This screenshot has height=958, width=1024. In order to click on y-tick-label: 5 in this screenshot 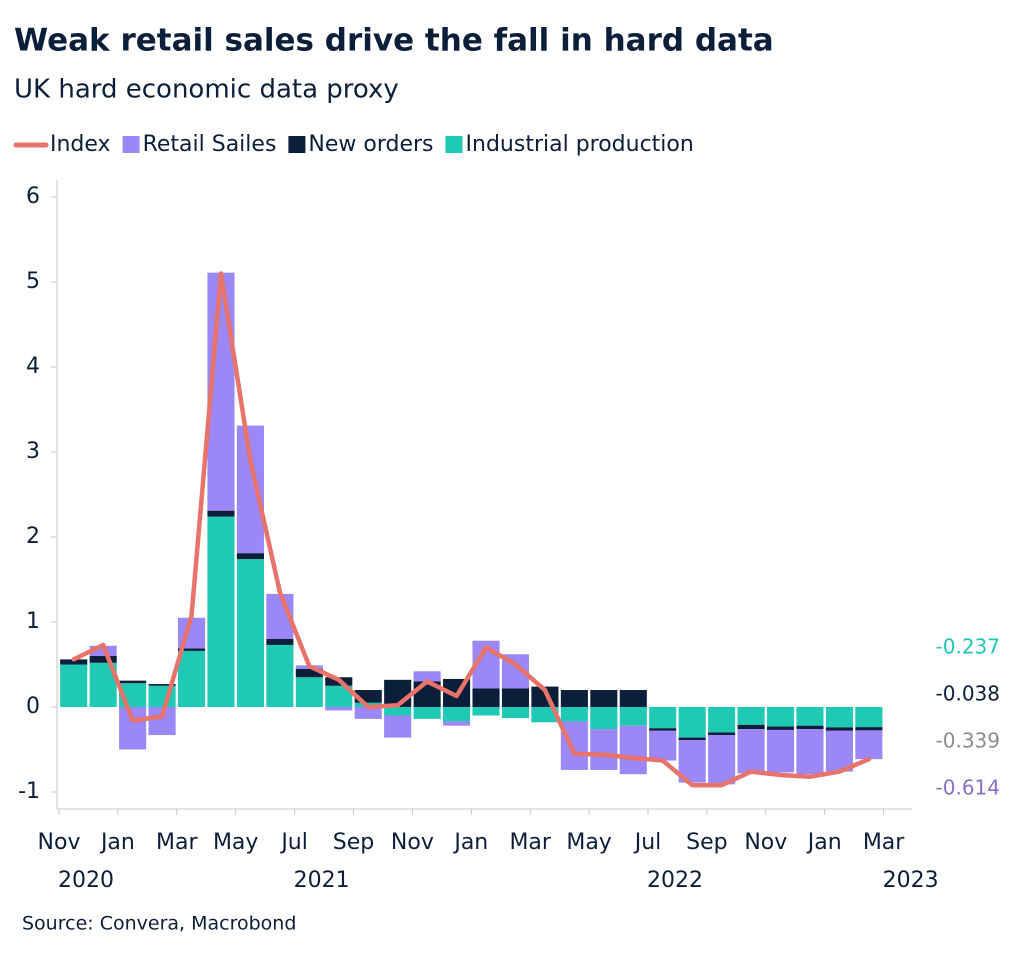, I will do `click(33, 281)`.